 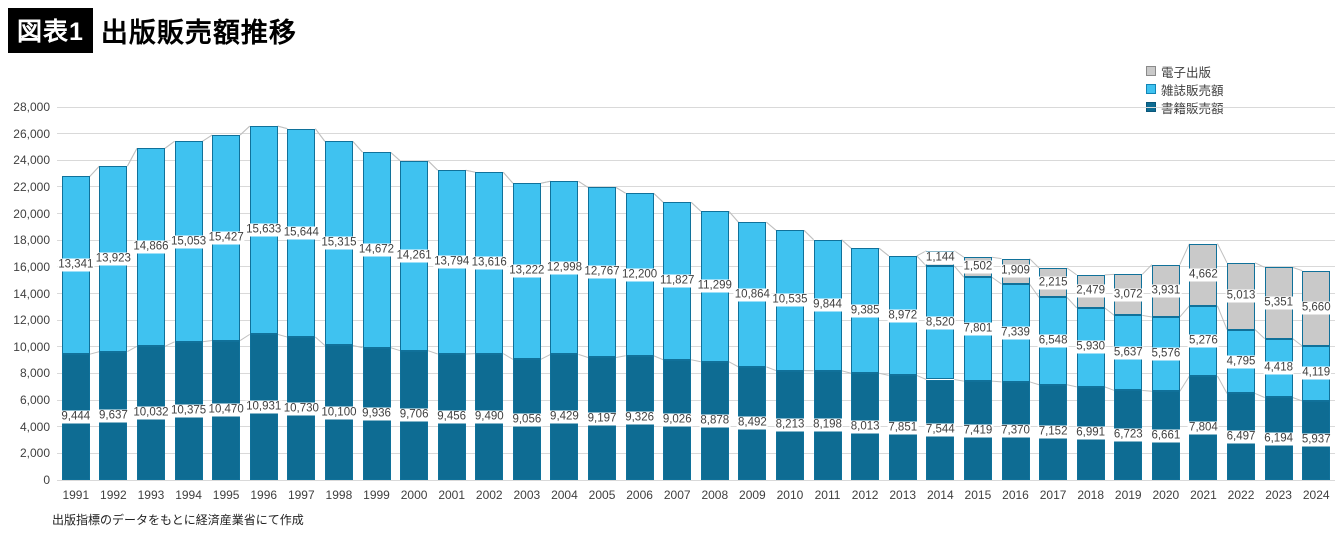 I want to click on data-label: 4,662, so click(x=1203, y=275).